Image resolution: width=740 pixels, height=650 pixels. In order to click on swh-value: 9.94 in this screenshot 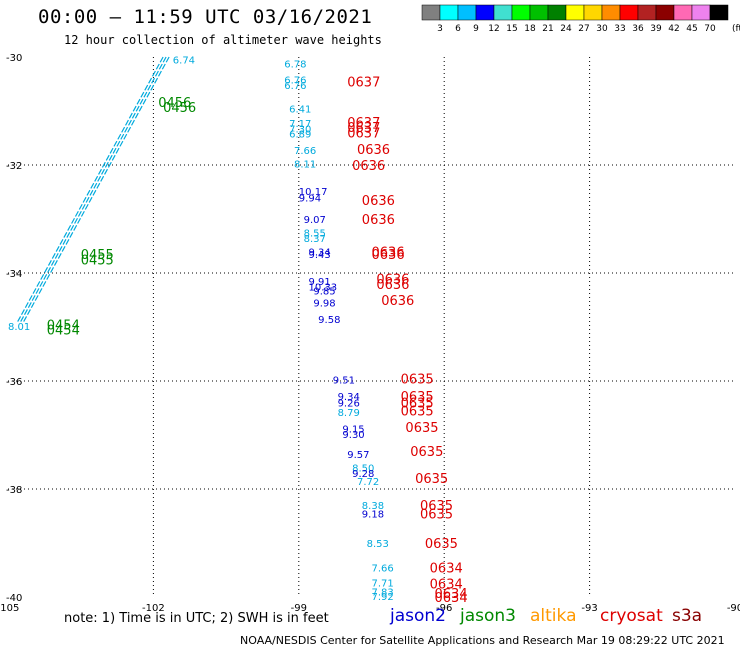, I will do `click(310, 198)`.